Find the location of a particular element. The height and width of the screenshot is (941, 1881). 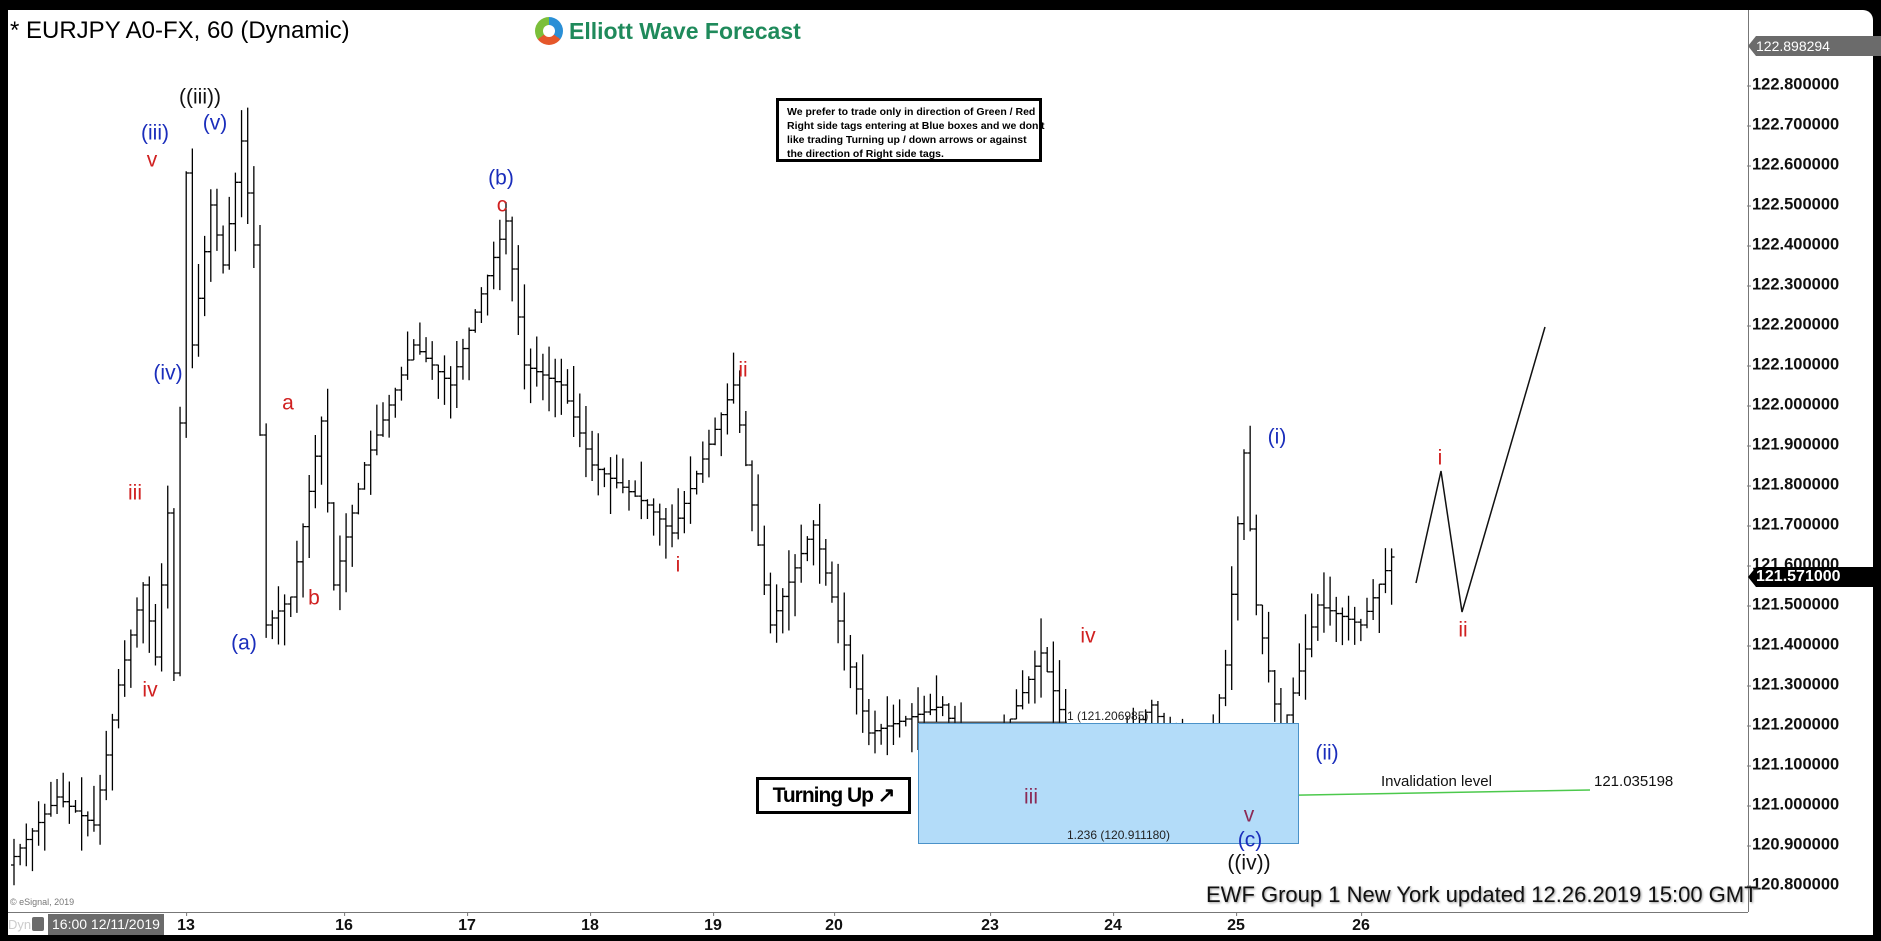

y-tick-label: 122.400000 is located at coordinates (1793, 244).